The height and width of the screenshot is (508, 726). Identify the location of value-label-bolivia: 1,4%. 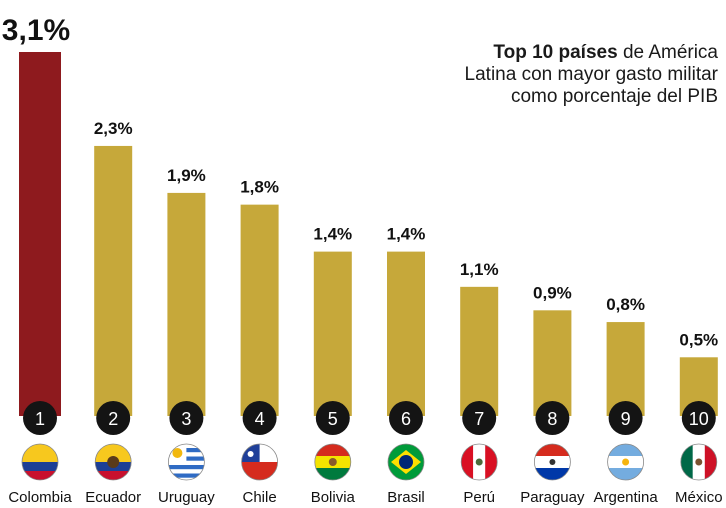
(332, 234).